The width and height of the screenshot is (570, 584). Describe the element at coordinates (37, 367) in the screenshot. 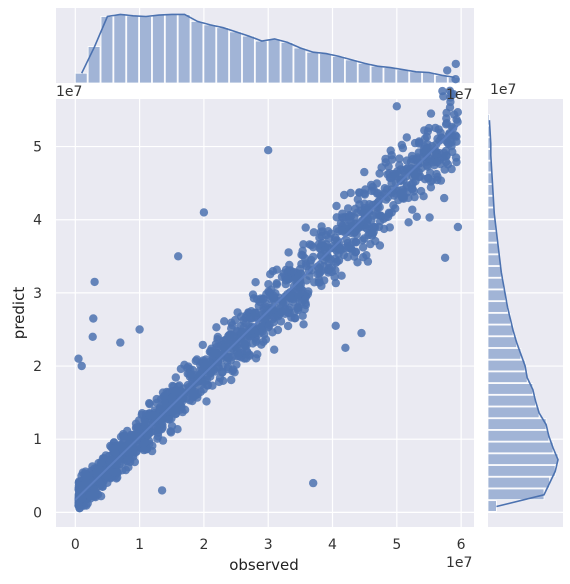

I see `y-tick-label-2: 2` at that location.